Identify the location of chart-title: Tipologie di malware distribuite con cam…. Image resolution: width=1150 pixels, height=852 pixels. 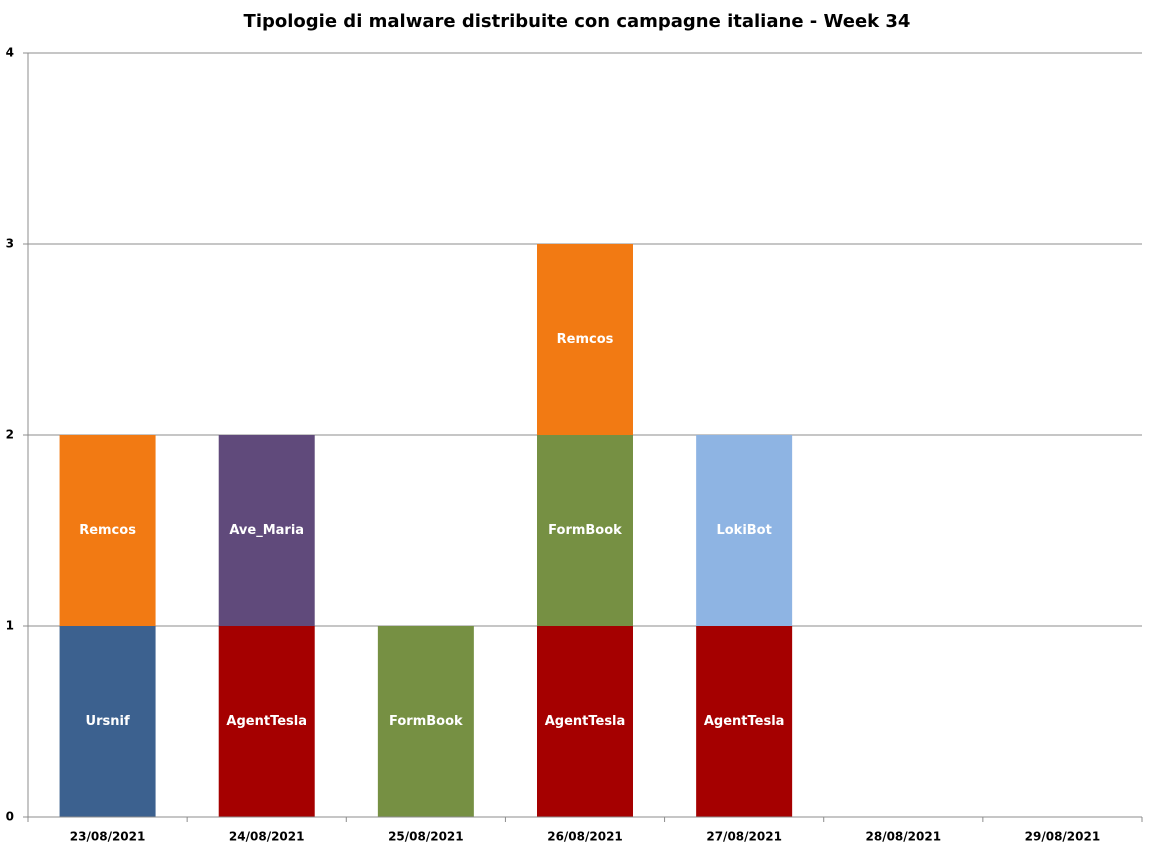
(577, 21).